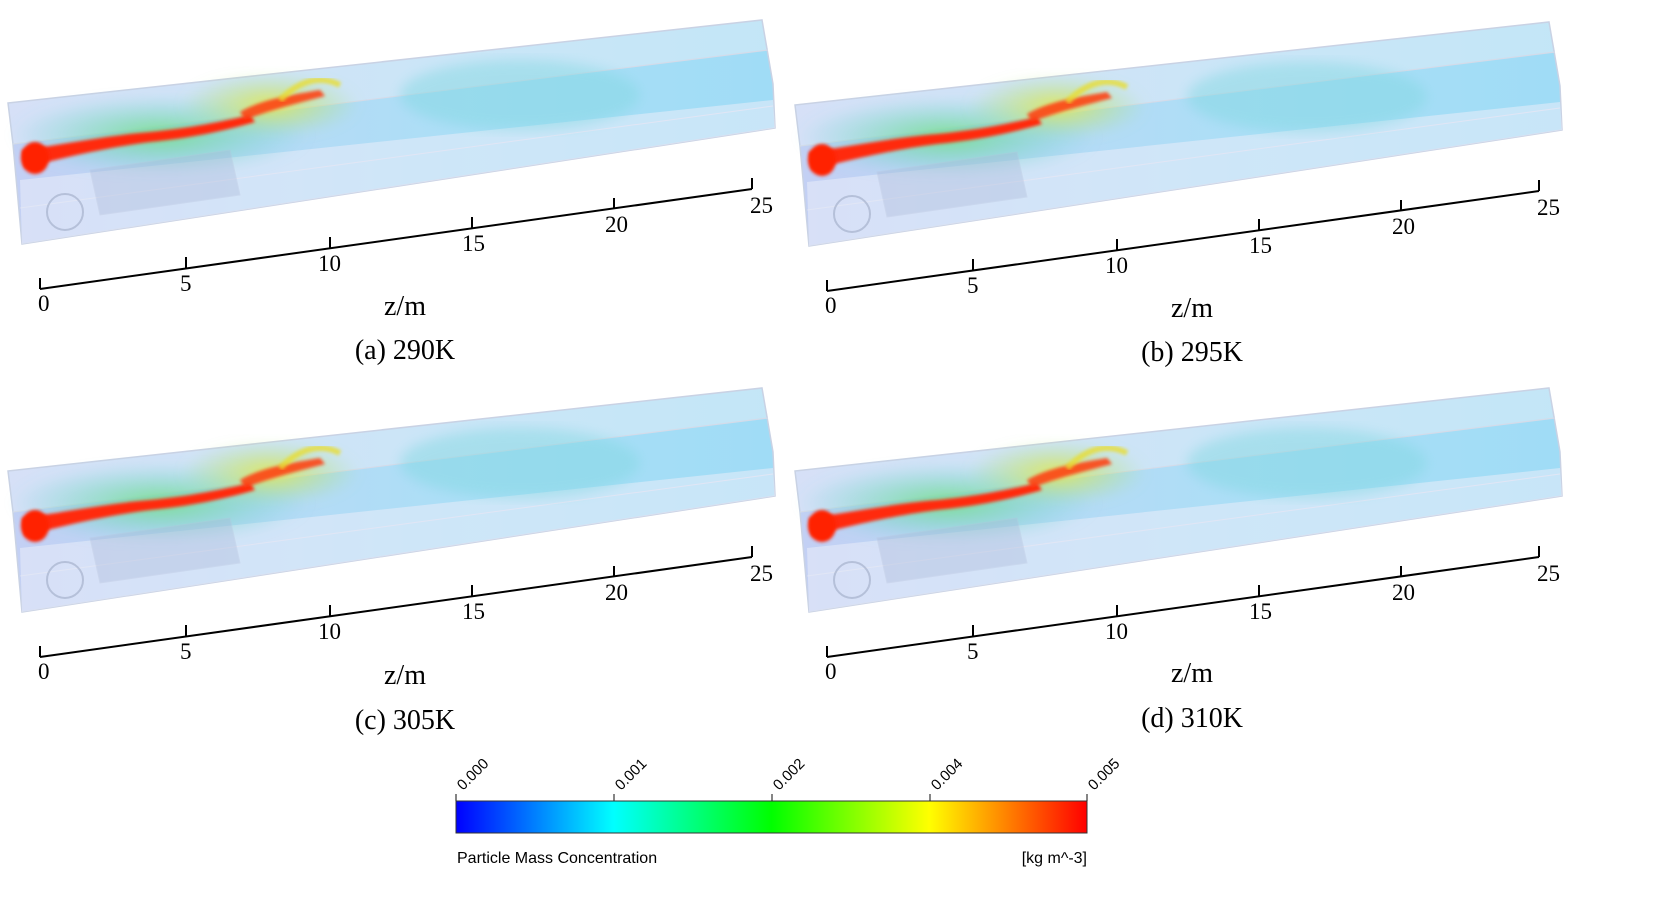  Describe the element at coordinates (1183, 602) in the screenshot. I see `axis-d` at that location.